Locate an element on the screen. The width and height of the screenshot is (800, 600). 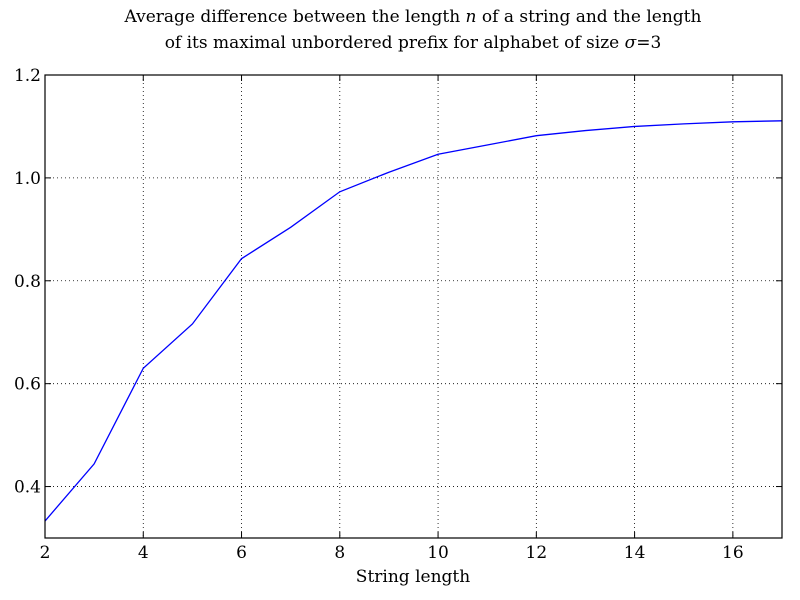
x-axis-label: String length is located at coordinates (413, 577).